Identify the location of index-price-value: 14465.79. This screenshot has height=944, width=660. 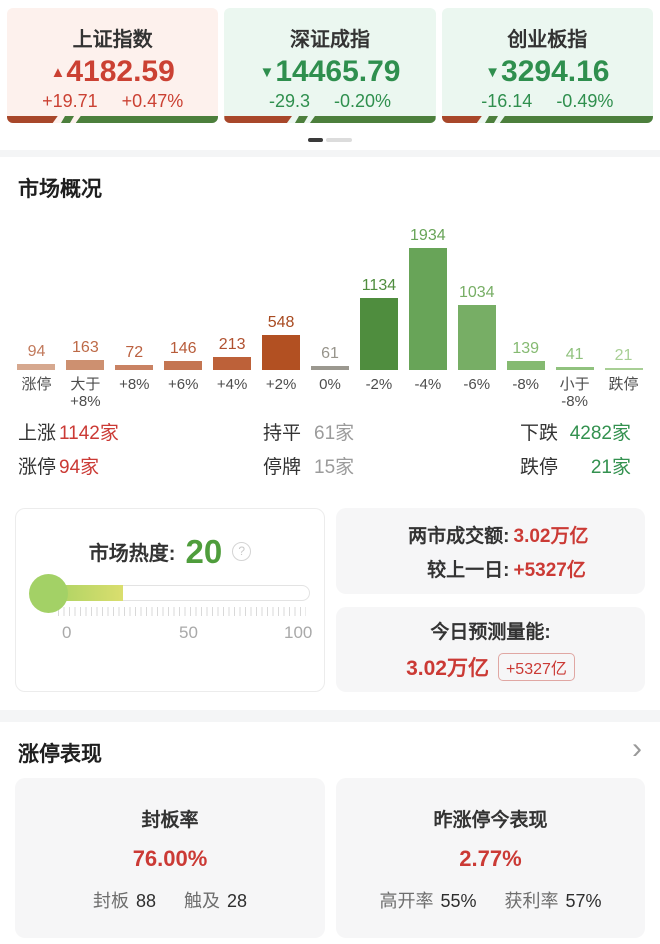
(338, 71).